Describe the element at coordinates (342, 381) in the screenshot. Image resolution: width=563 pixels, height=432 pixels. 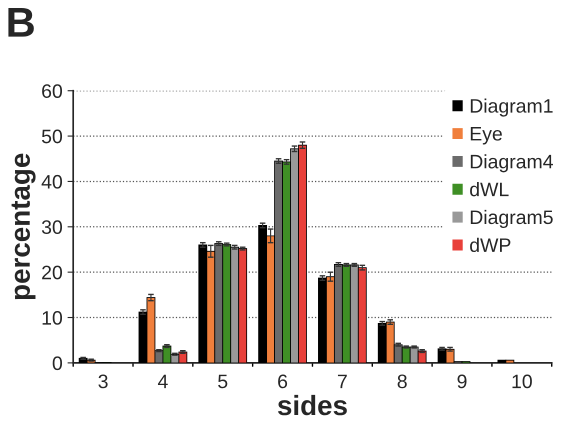
I see `x-tick-label: 7` at that location.